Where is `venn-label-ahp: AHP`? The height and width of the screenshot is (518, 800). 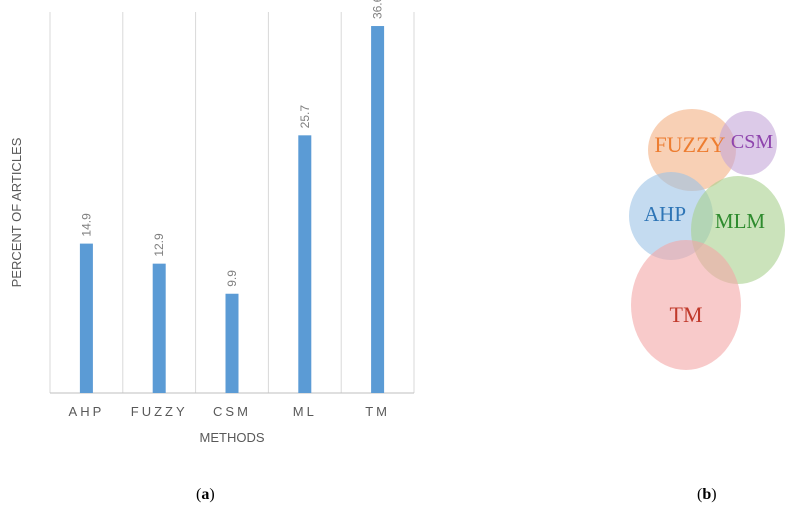
venn-label-ahp: AHP is located at coordinates (665, 214).